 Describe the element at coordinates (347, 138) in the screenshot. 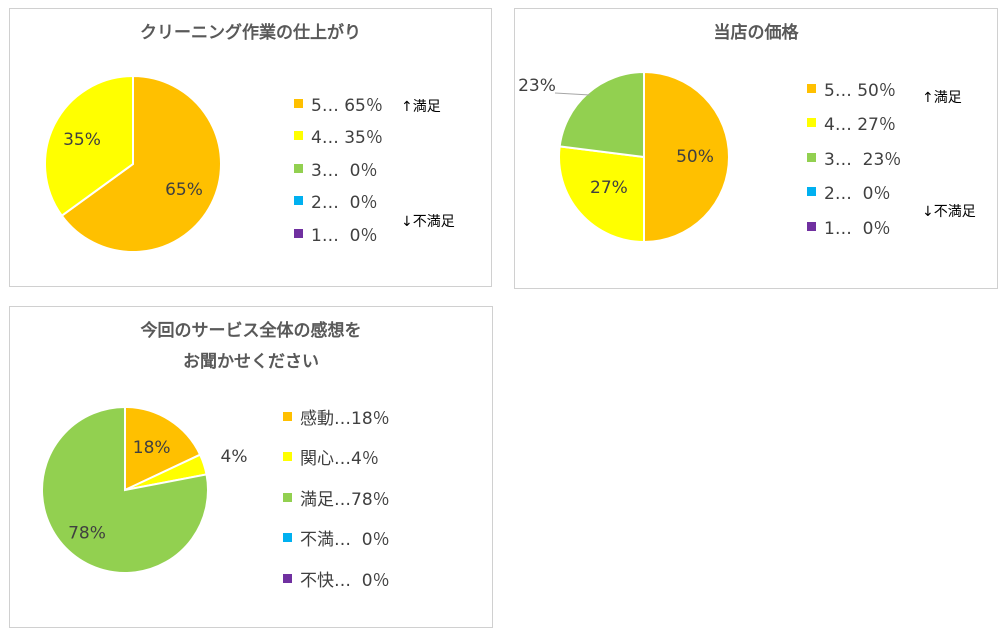

I see `legend-label: 4… 35％` at that location.